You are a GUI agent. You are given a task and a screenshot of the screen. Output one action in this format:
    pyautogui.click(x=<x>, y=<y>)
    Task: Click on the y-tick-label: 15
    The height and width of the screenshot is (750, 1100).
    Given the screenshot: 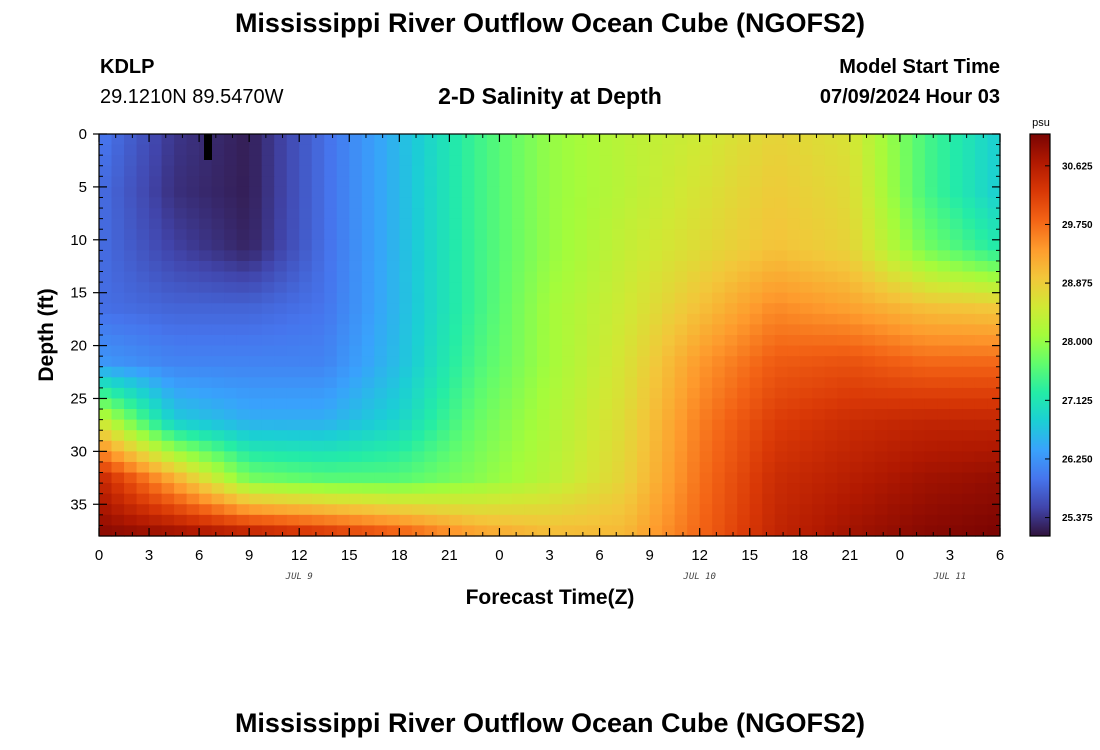 What is the action you would take?
    pyautogui.click(x=78, y=293)
    